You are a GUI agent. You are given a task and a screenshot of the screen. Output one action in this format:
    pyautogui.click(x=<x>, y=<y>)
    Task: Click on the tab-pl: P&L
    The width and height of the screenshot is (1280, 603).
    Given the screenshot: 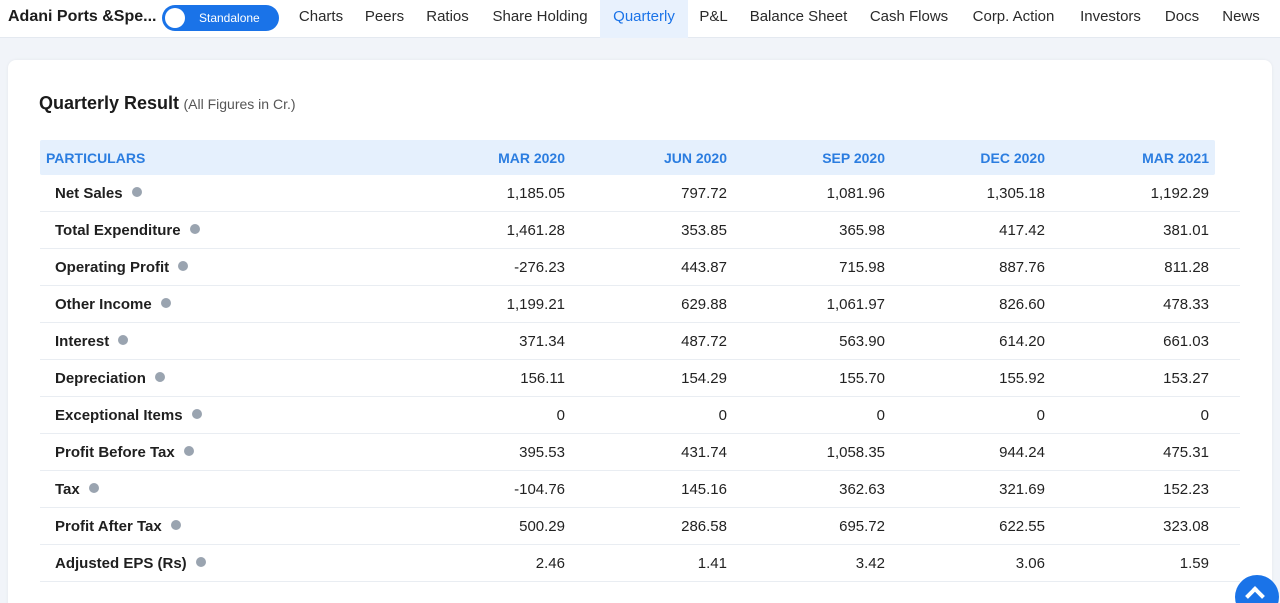 What is the action you would take?
    pyautogui.click(x=713, y=16)
    